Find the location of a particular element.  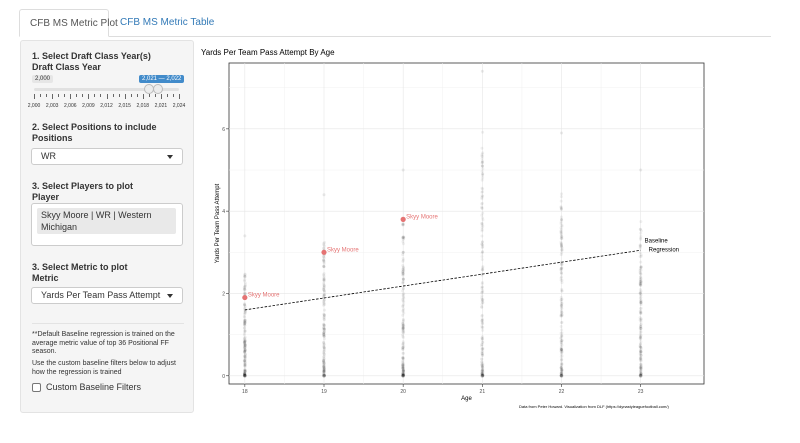

positions-select: WR is located at coordinates (107, 156).